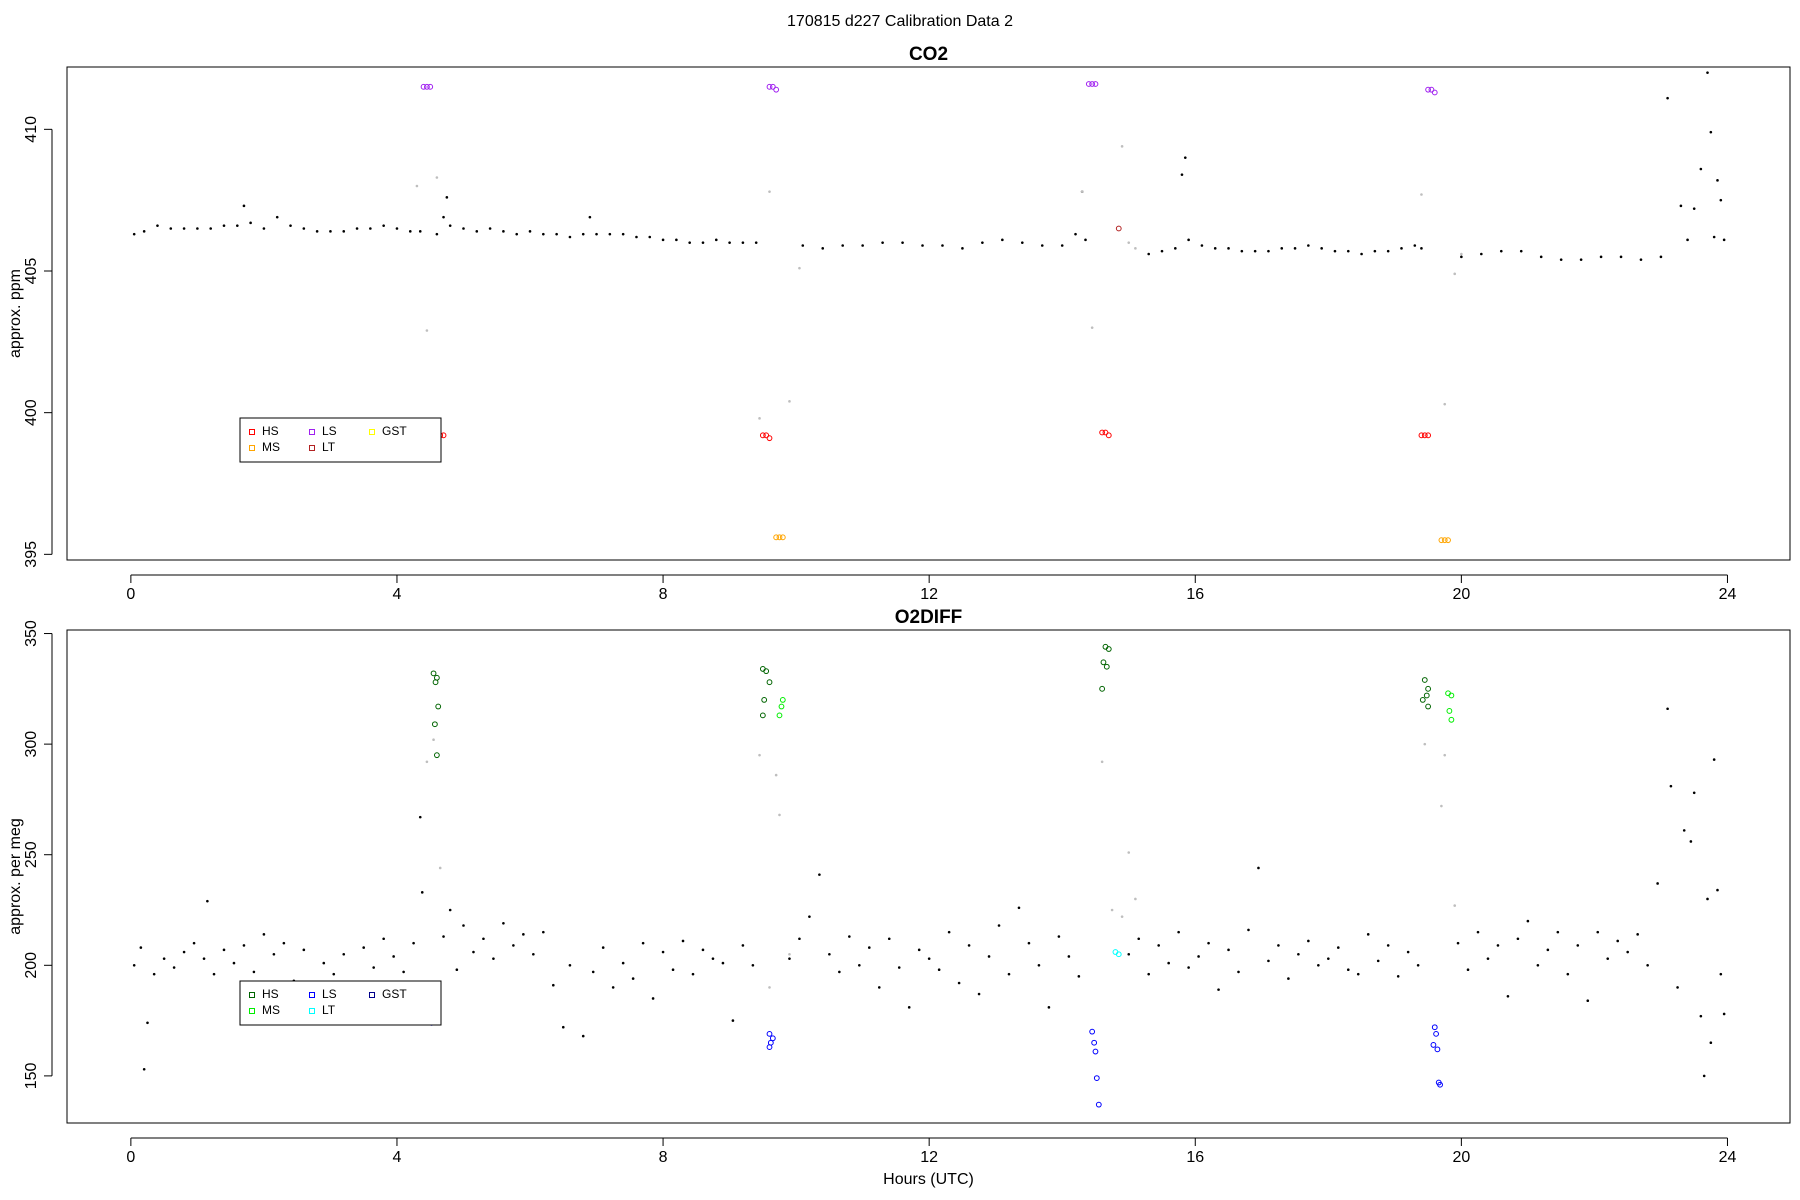  What do you see at coordinates (271, 1010) in the screenshot?
I see `legend-label: MS` at bounding box center [271, 1010].